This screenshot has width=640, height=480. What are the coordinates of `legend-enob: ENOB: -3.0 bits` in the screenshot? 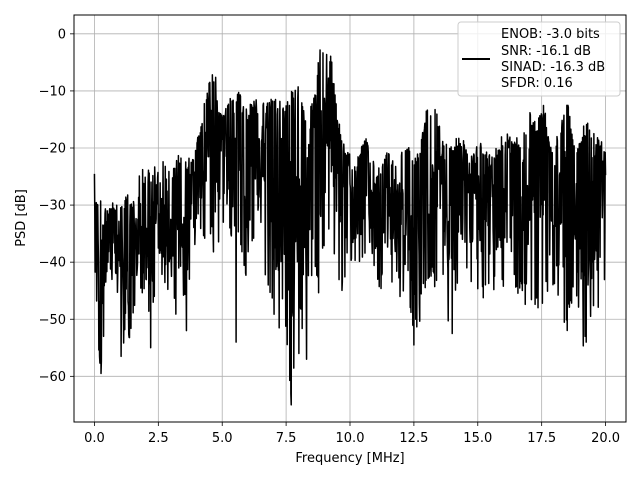 It's located at (550, 34).